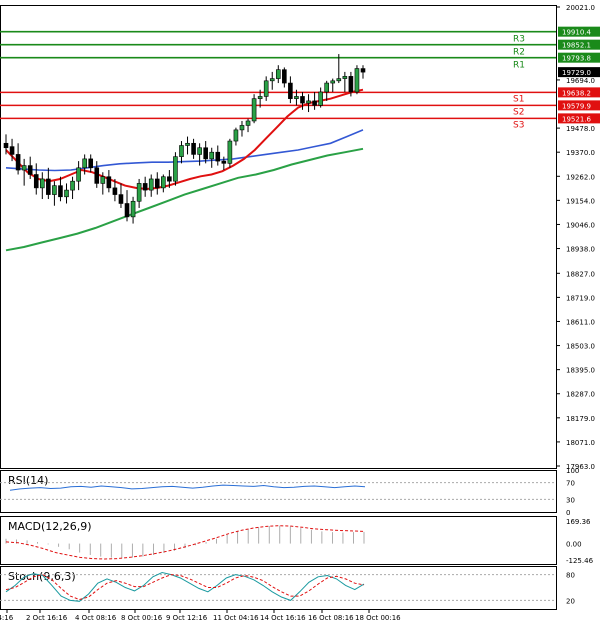  What do you see at coordinates (580, 81) in the screenshot?
I see `y-tick-label: 19694.0` at bounding box center [580, 81].